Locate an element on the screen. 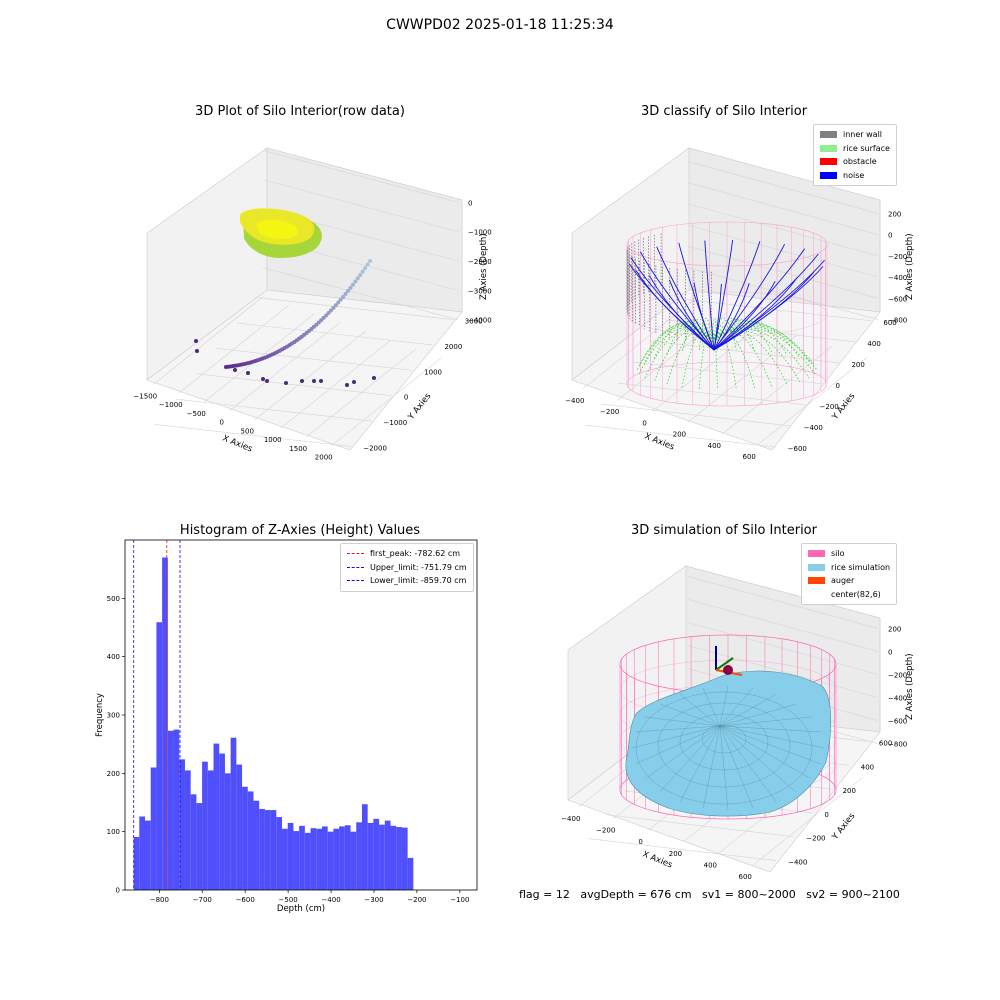 The height and width of the screenshot is (1000, 1000). panel3-xlabel: Depth (cm) is located at coordinates (301, 909).